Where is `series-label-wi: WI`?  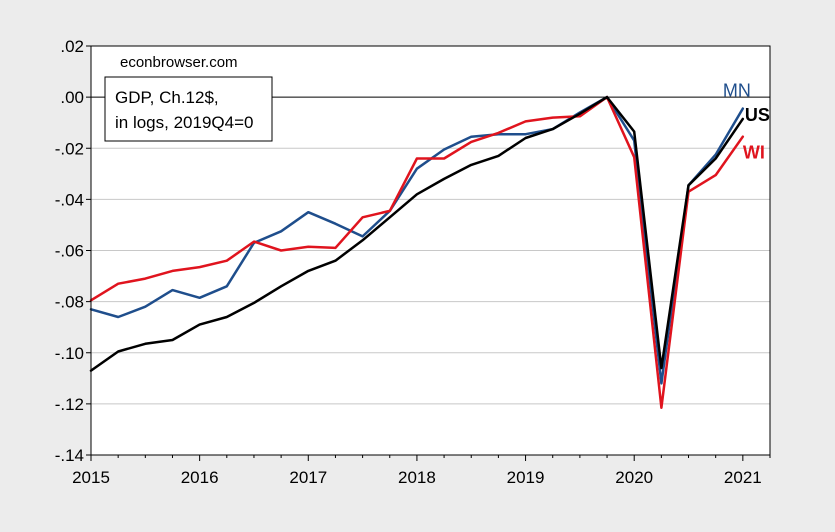
series-label-wi: WI is located at coordinates (754, 153).